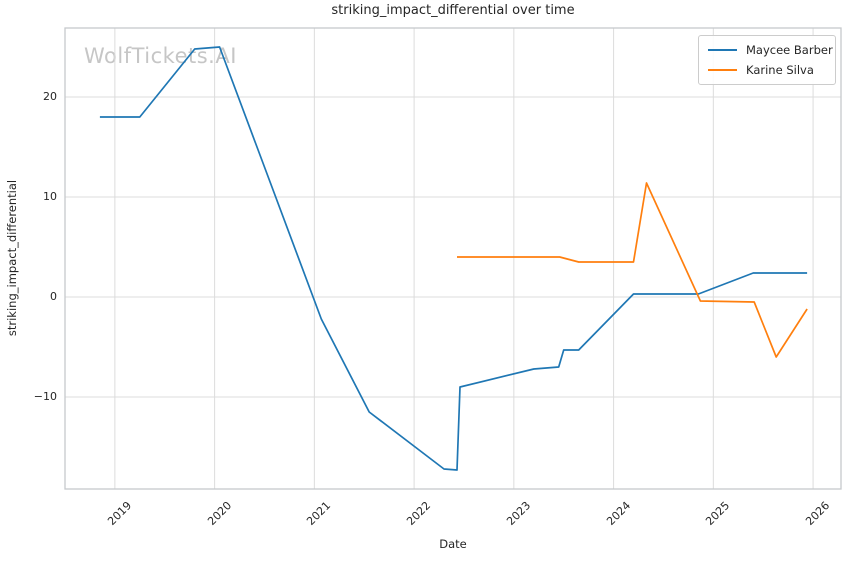 The width and height of the screenshot is (850, 561). I want to click on y-tick-label: −10, so click(45, 396).